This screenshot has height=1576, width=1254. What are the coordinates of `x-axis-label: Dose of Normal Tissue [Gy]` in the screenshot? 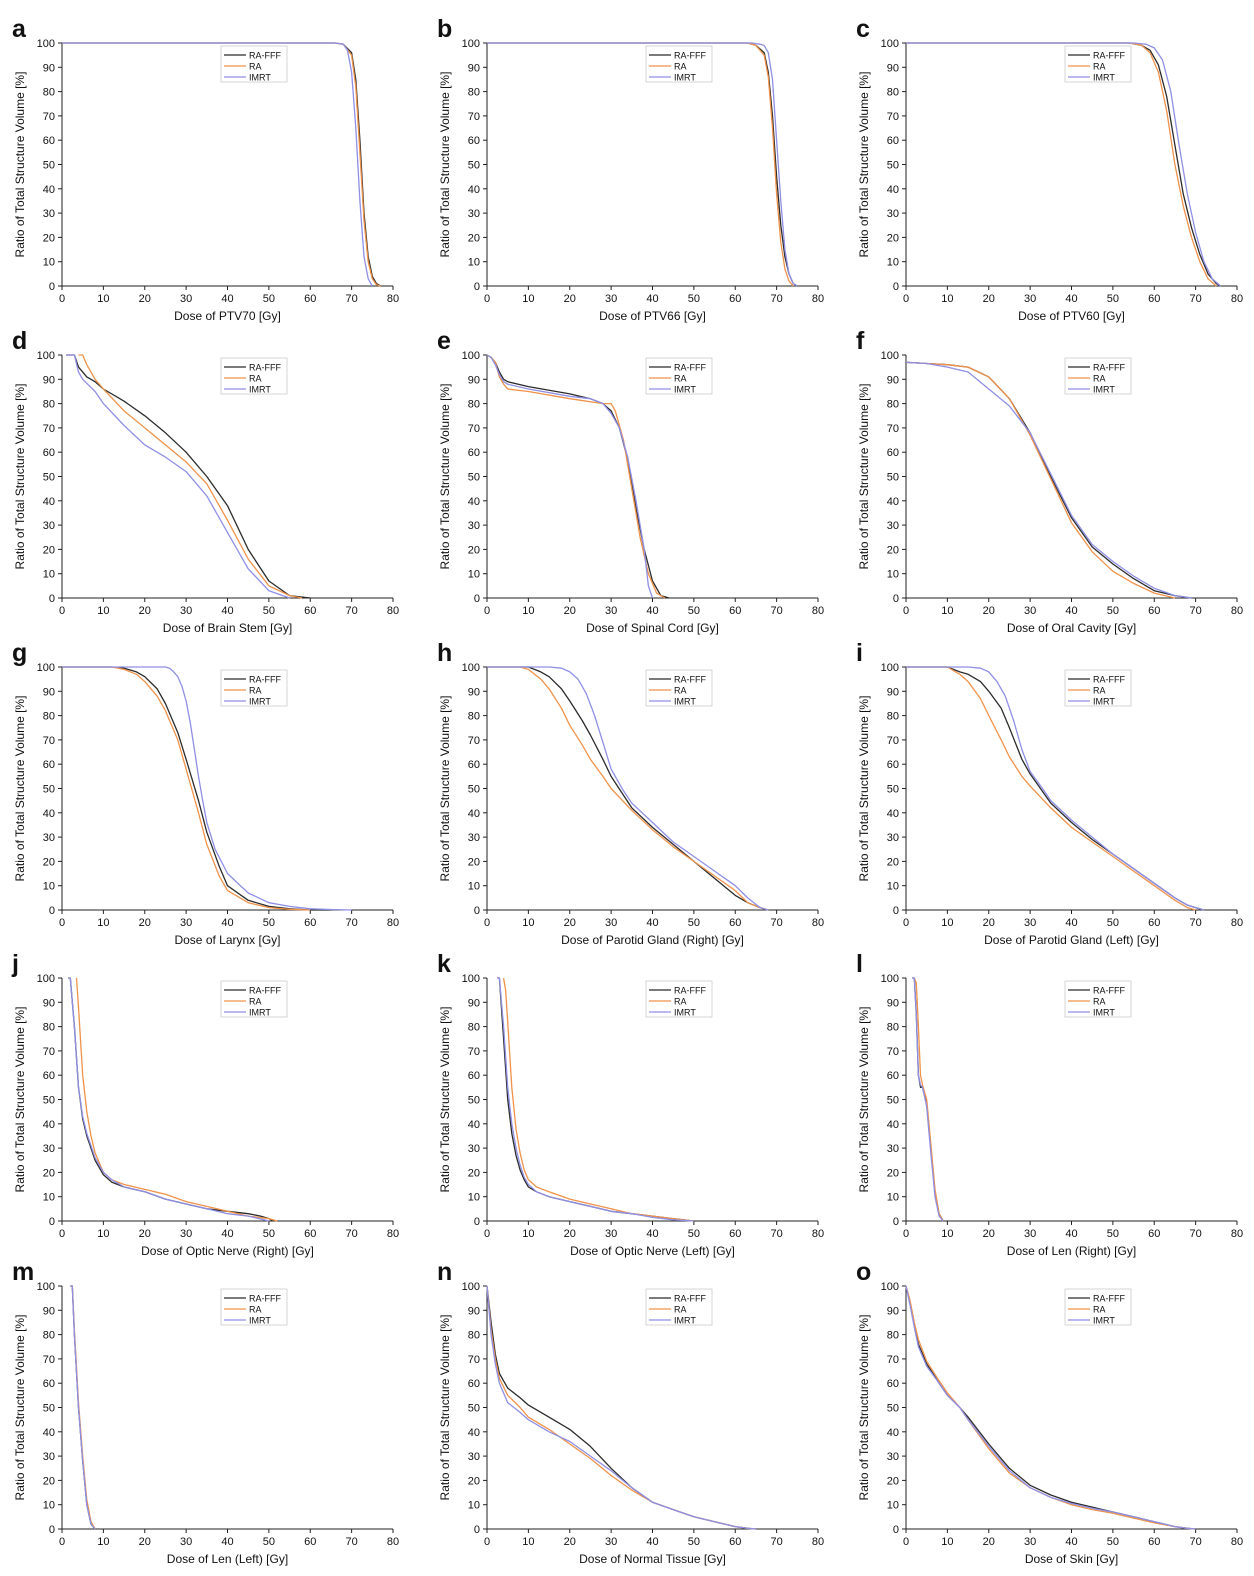 It's located at (652, 1559).